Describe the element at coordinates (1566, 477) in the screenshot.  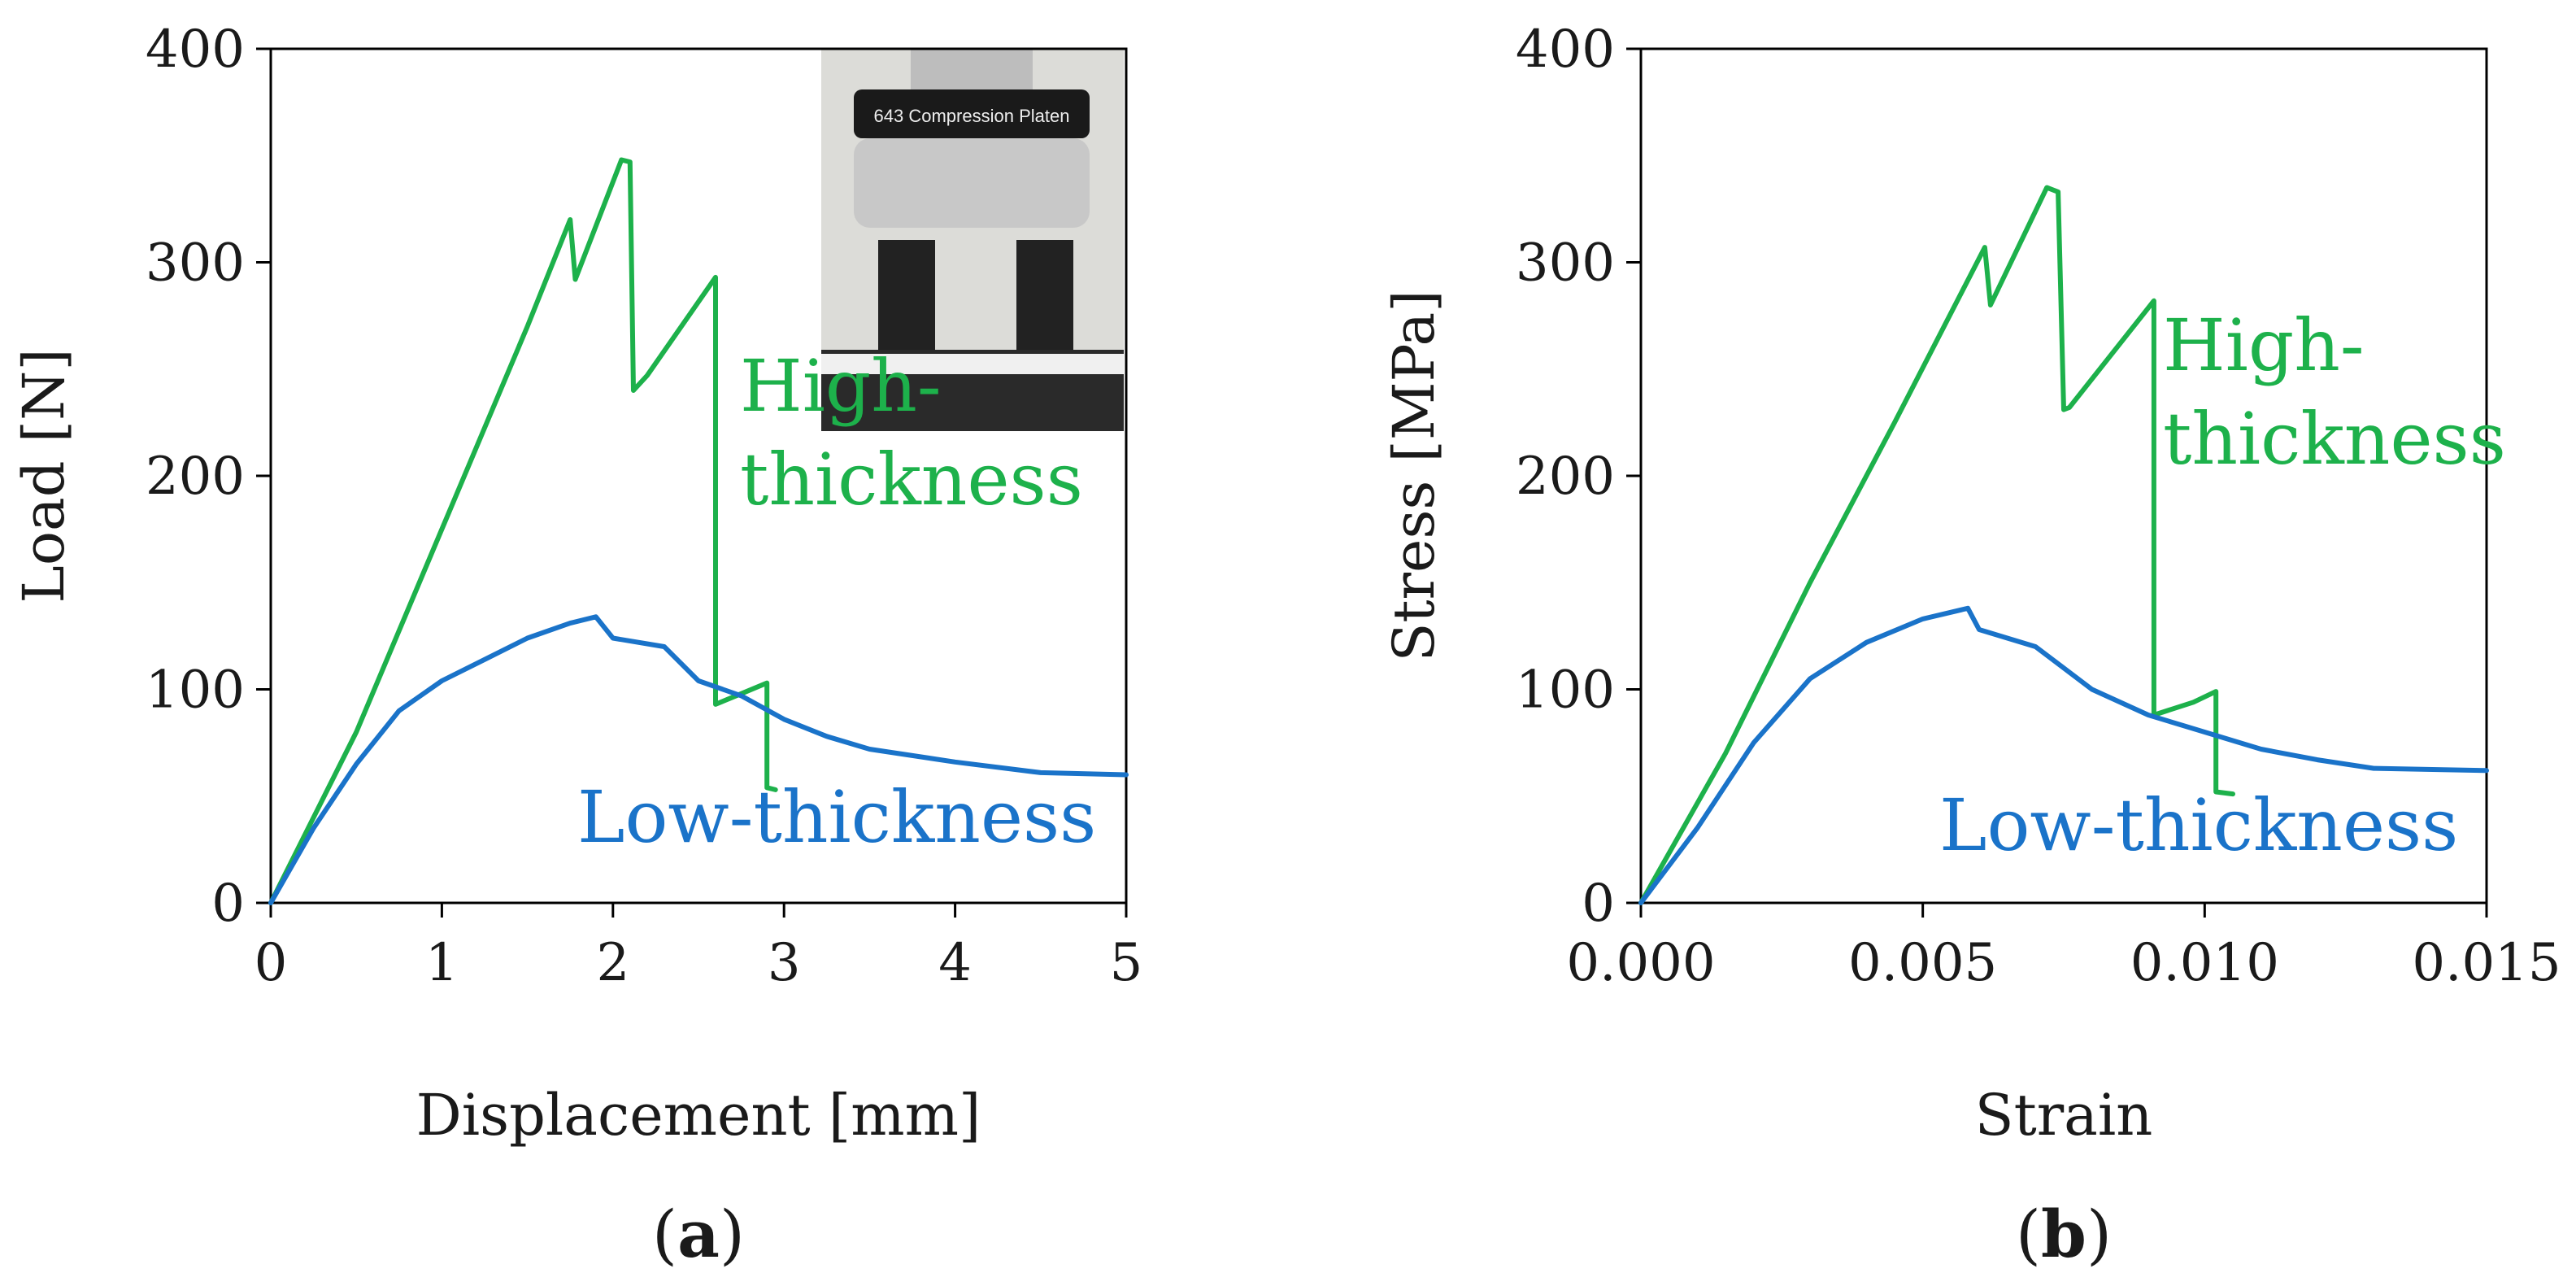
I see `panel-b-y-tick-label: 200` at that location.